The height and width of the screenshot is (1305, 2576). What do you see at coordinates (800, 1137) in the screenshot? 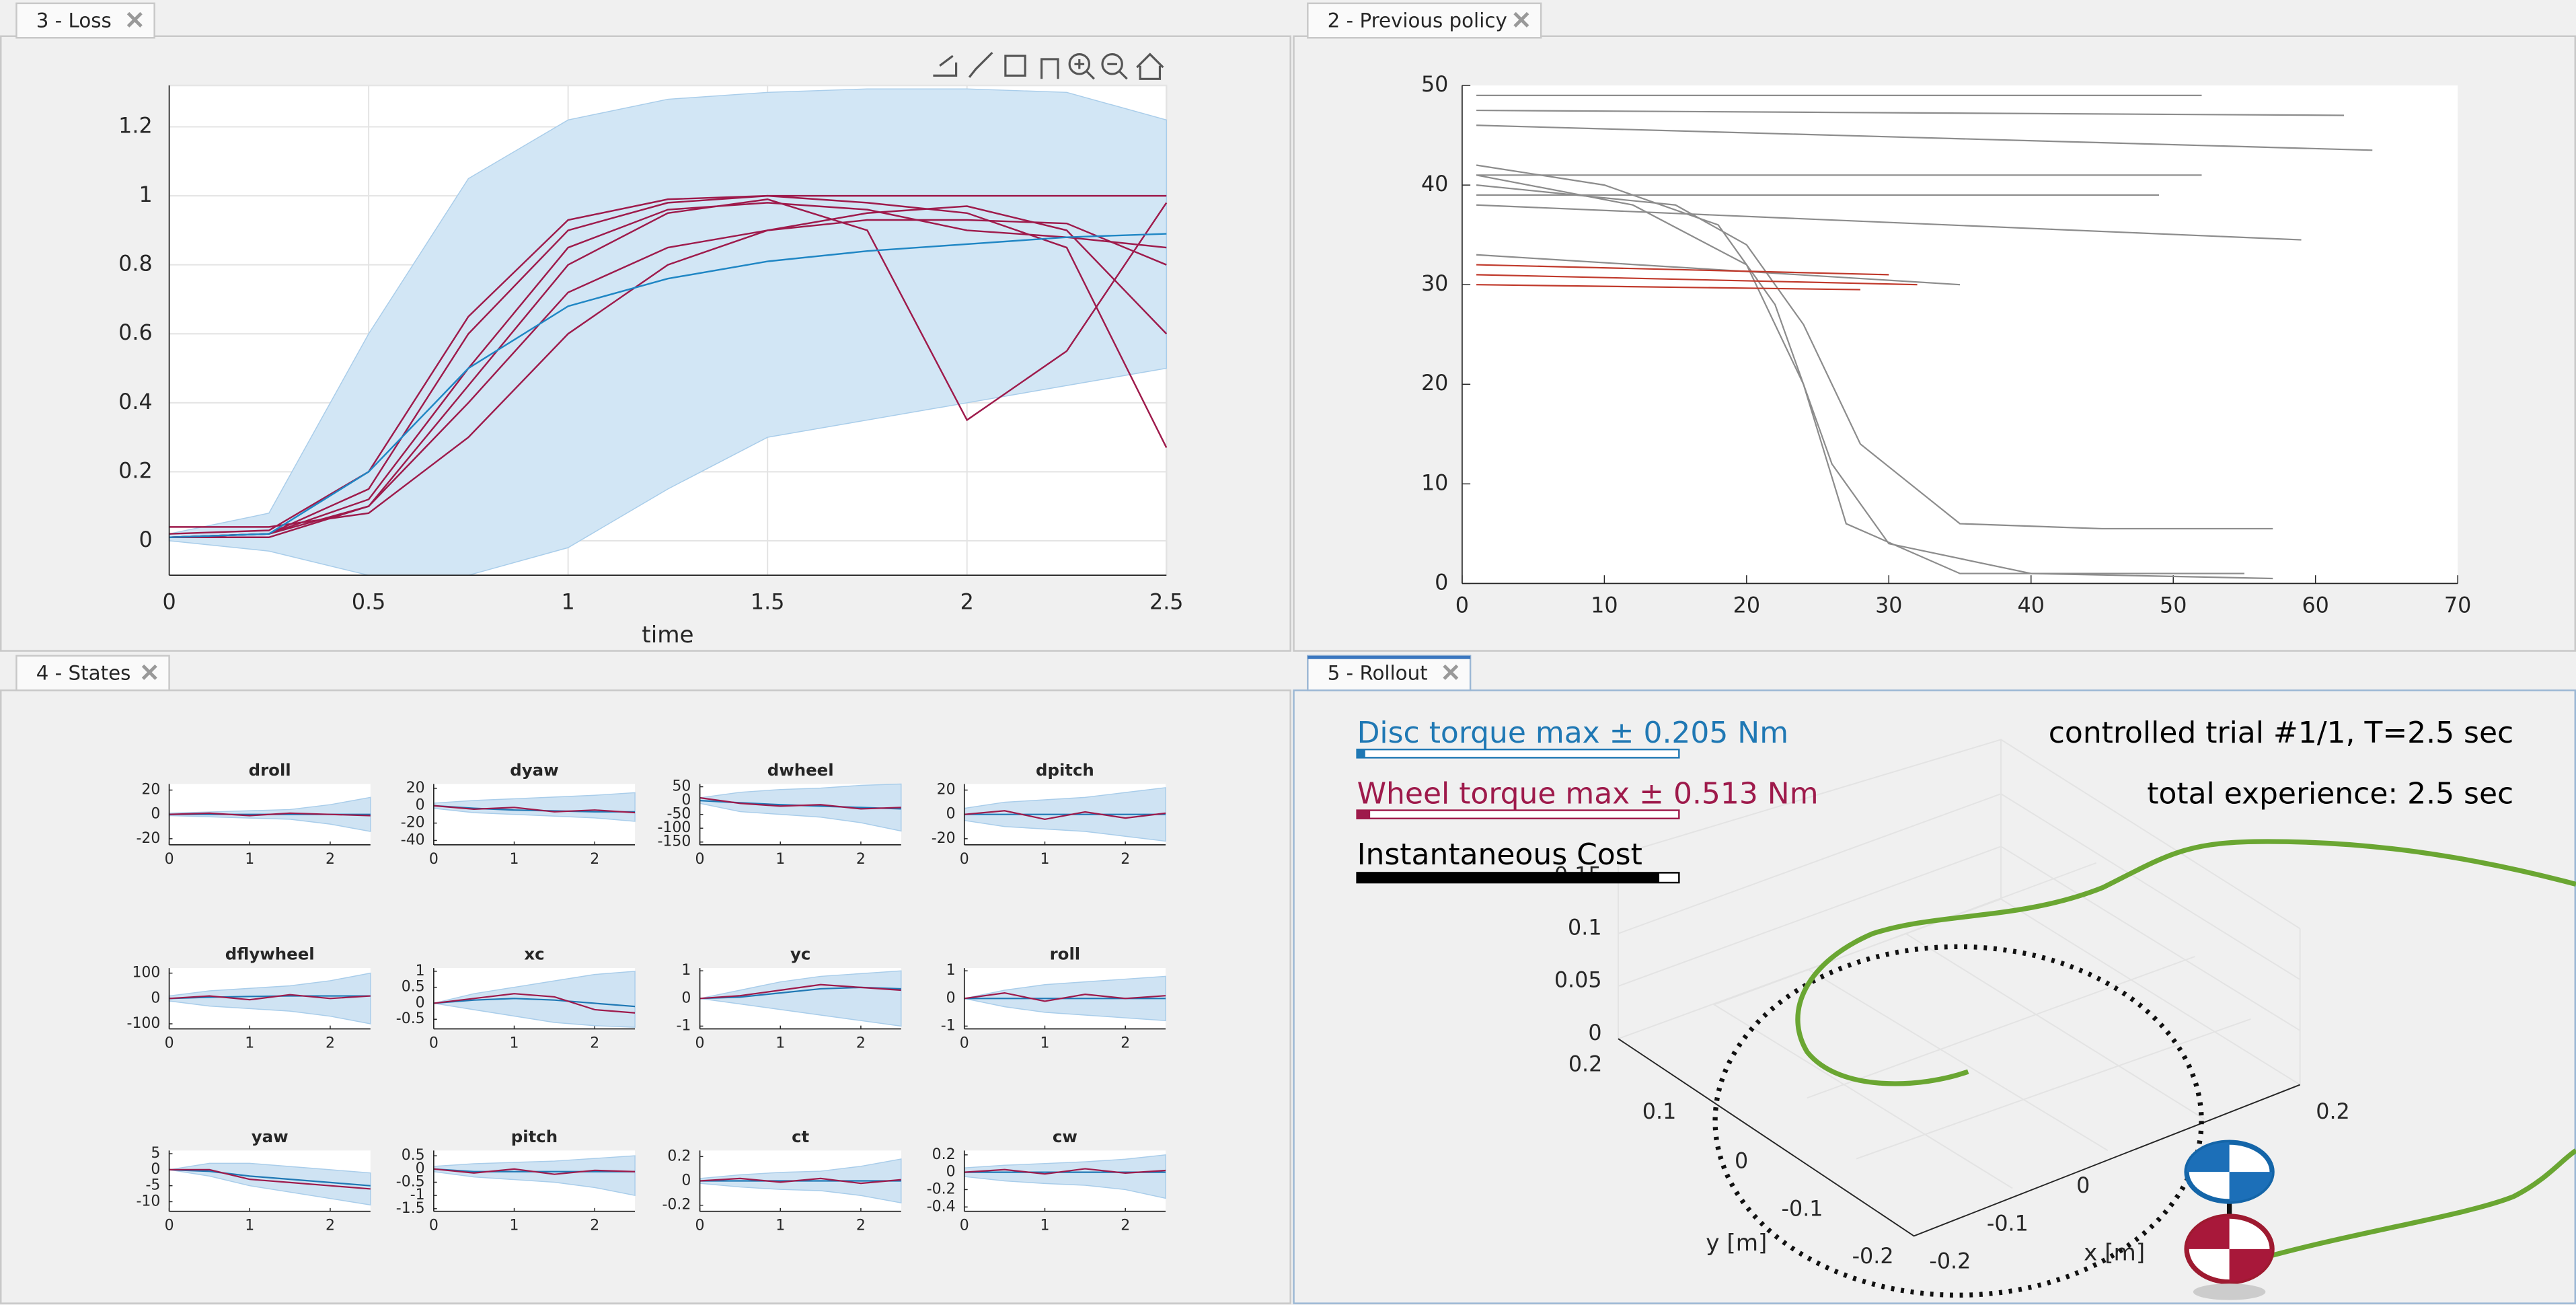
I see `panel-title: ct` at bounding box center [800, 1137].